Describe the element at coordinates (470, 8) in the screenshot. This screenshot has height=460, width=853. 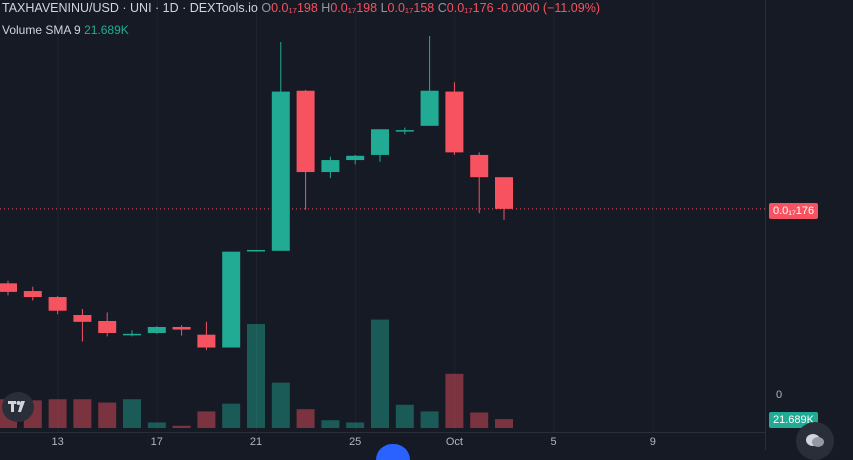
I see `close-value: 0.0₁₇176` at that location.